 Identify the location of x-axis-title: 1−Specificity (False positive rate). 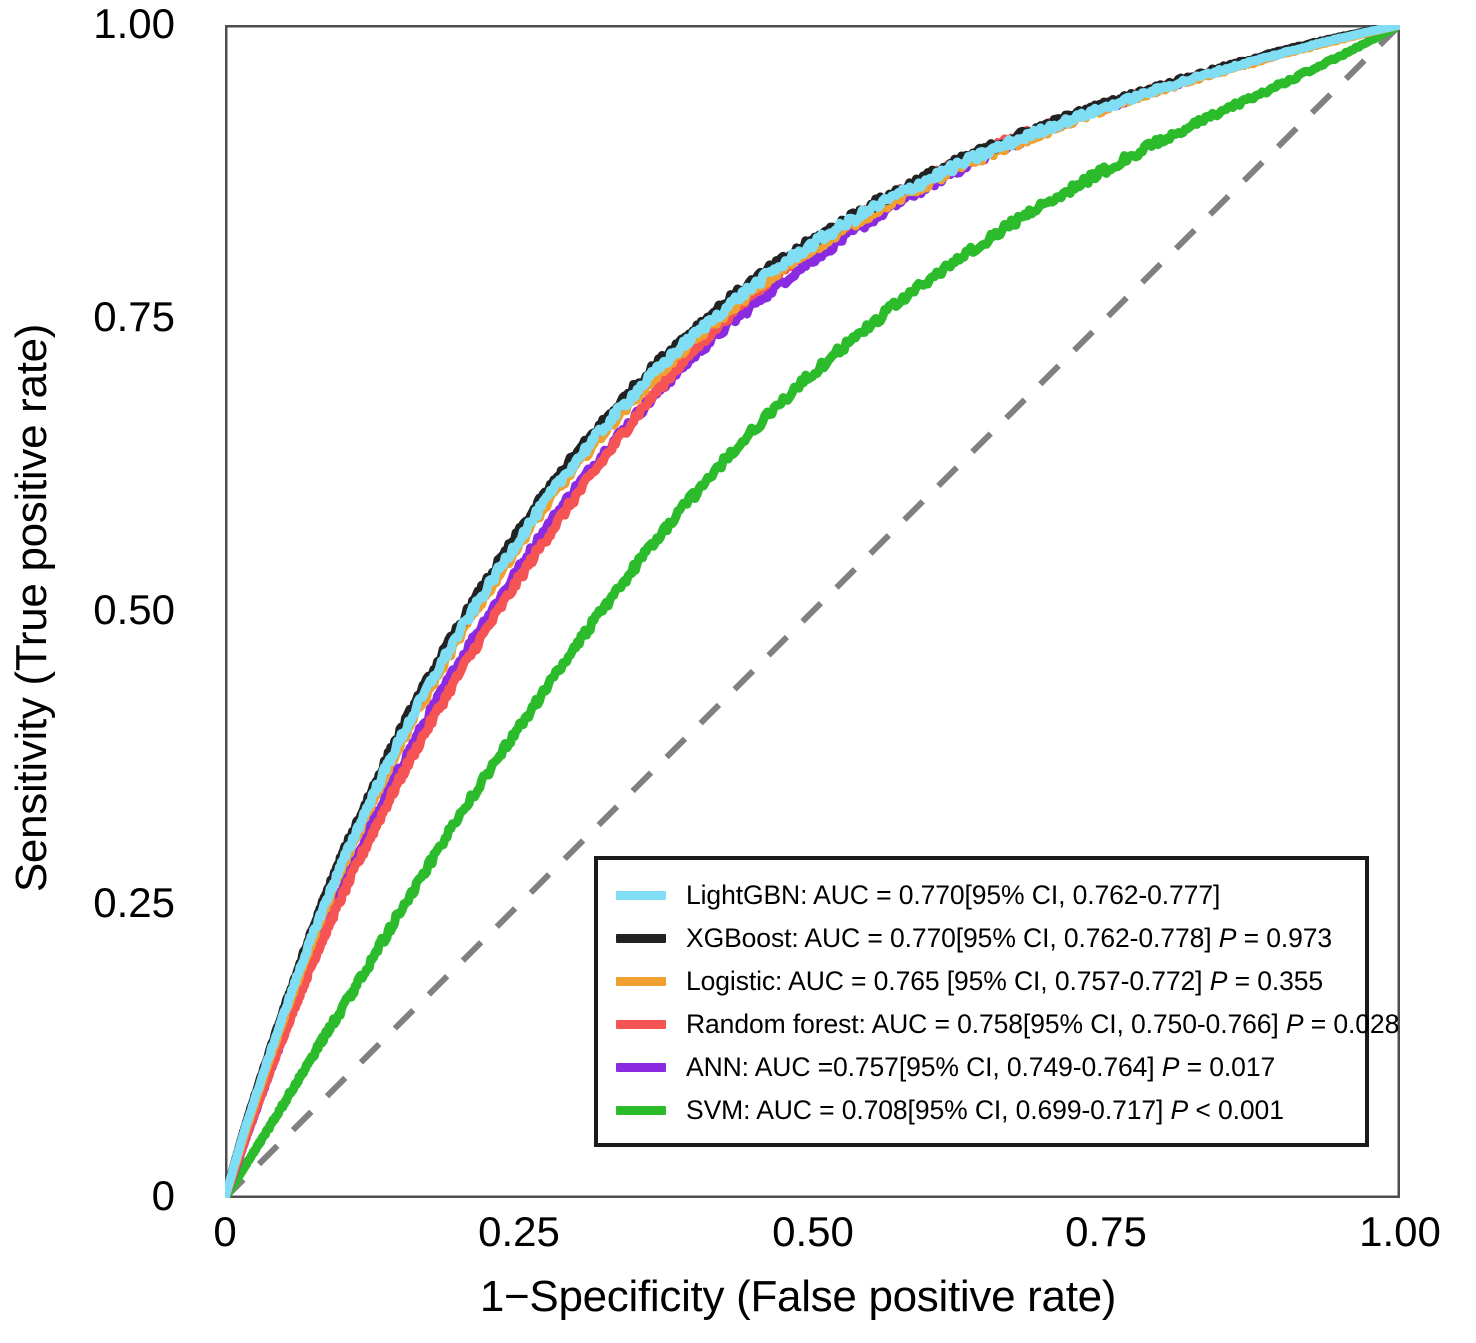
(798, 1296).